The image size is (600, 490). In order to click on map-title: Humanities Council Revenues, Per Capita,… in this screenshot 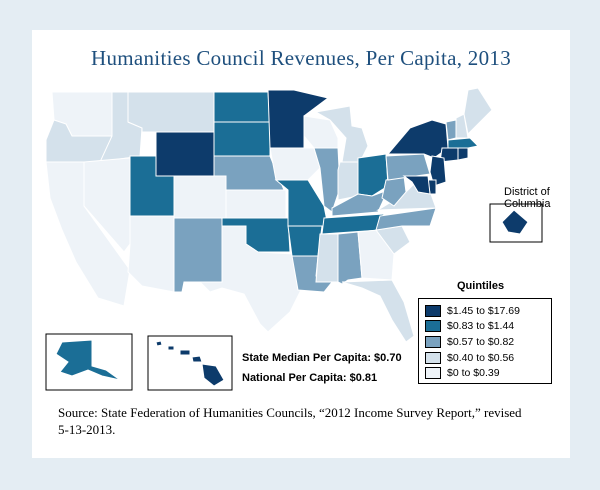, I will do `click(300, 58)`.